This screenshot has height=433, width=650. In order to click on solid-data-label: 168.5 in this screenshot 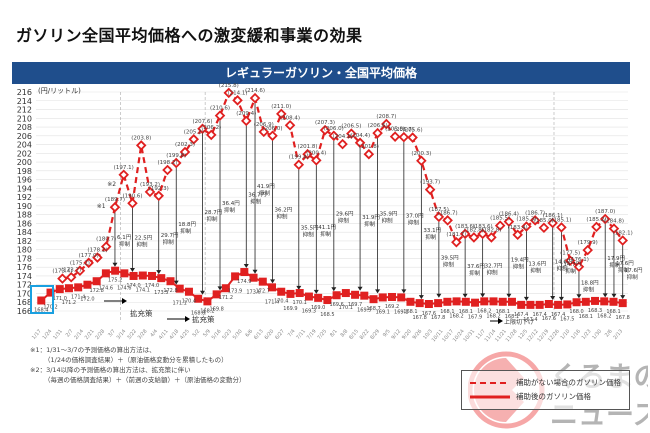, I will do `click(327, 315)`.